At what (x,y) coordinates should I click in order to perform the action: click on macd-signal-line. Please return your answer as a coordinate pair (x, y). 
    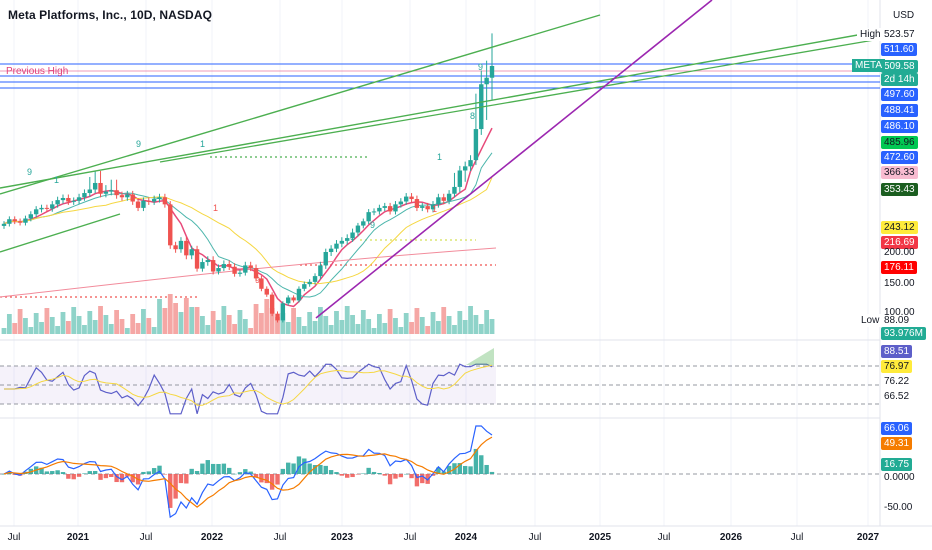
    Looking at the image, I should click on (248, 472).